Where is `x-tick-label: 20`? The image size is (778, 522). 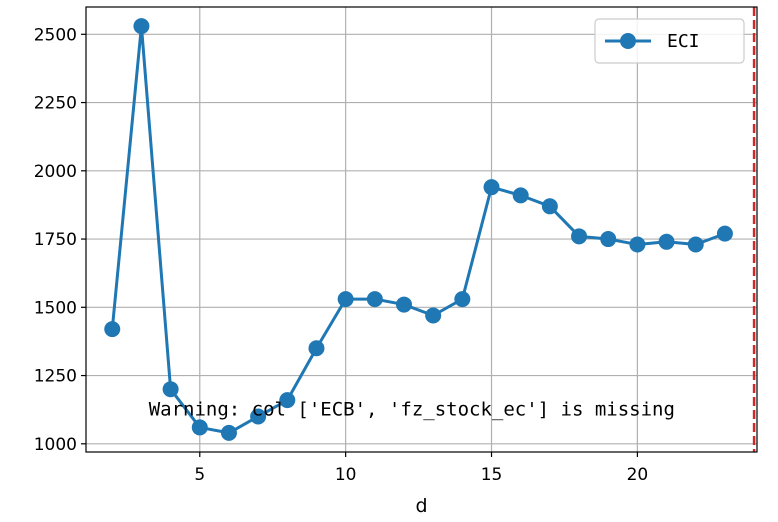
x-tick-label: 20 is located at coordinates (638, 475).